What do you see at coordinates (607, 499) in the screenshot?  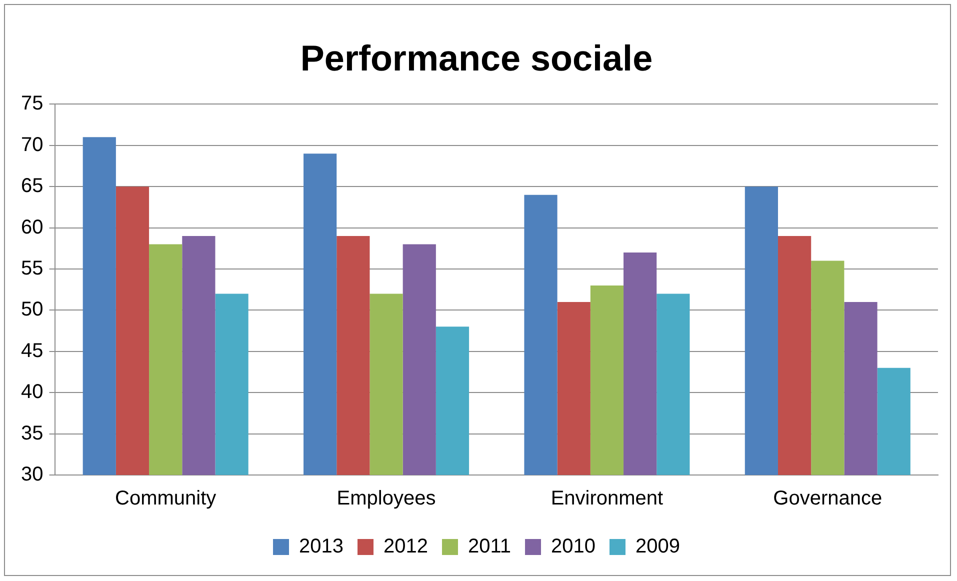 I see `x-tick-label: Environment` at bounding box center [607, 499].